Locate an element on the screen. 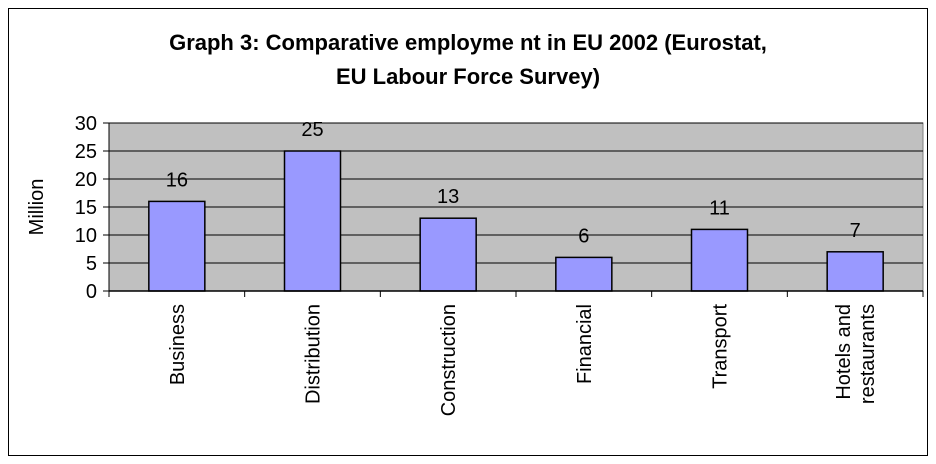 This screenshot has height=464, width=936. bar-value-label: 7 is located at coordinates (855, 231).